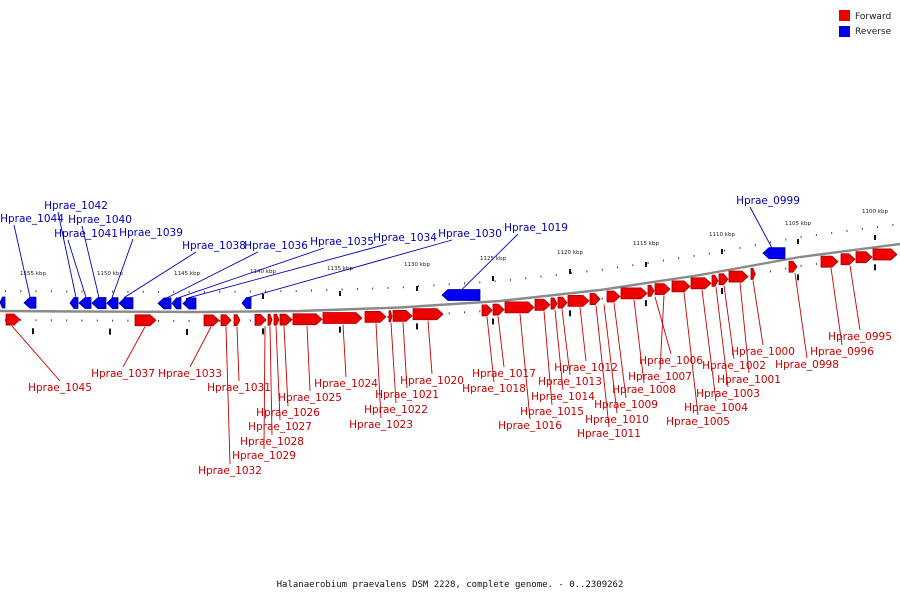  What do you see at coordinates (272, 442) in the screenshot?
I see `gene-label: Hprae_1028` at bounding box center [272, 442].